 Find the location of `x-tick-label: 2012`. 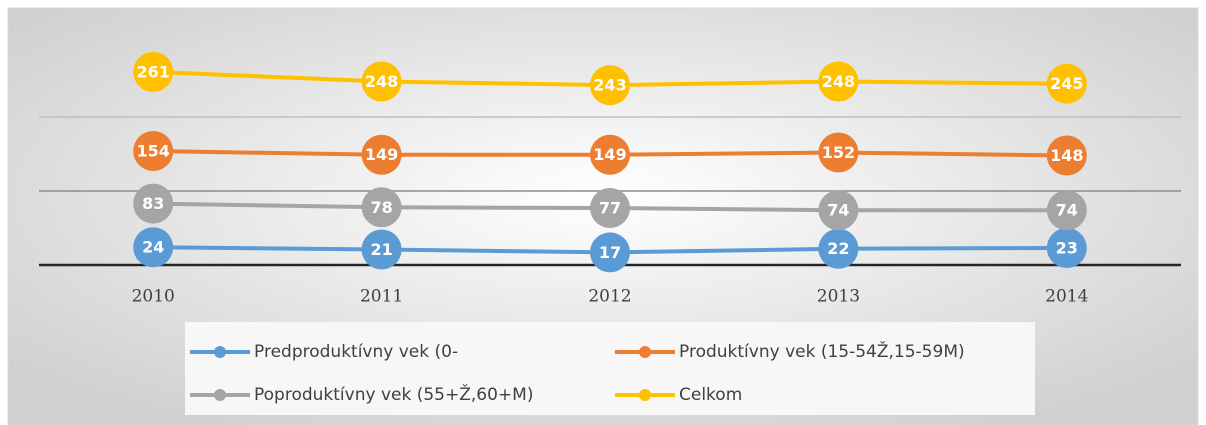

x-tick-label: 2012 is located at coordinates (609, 297).